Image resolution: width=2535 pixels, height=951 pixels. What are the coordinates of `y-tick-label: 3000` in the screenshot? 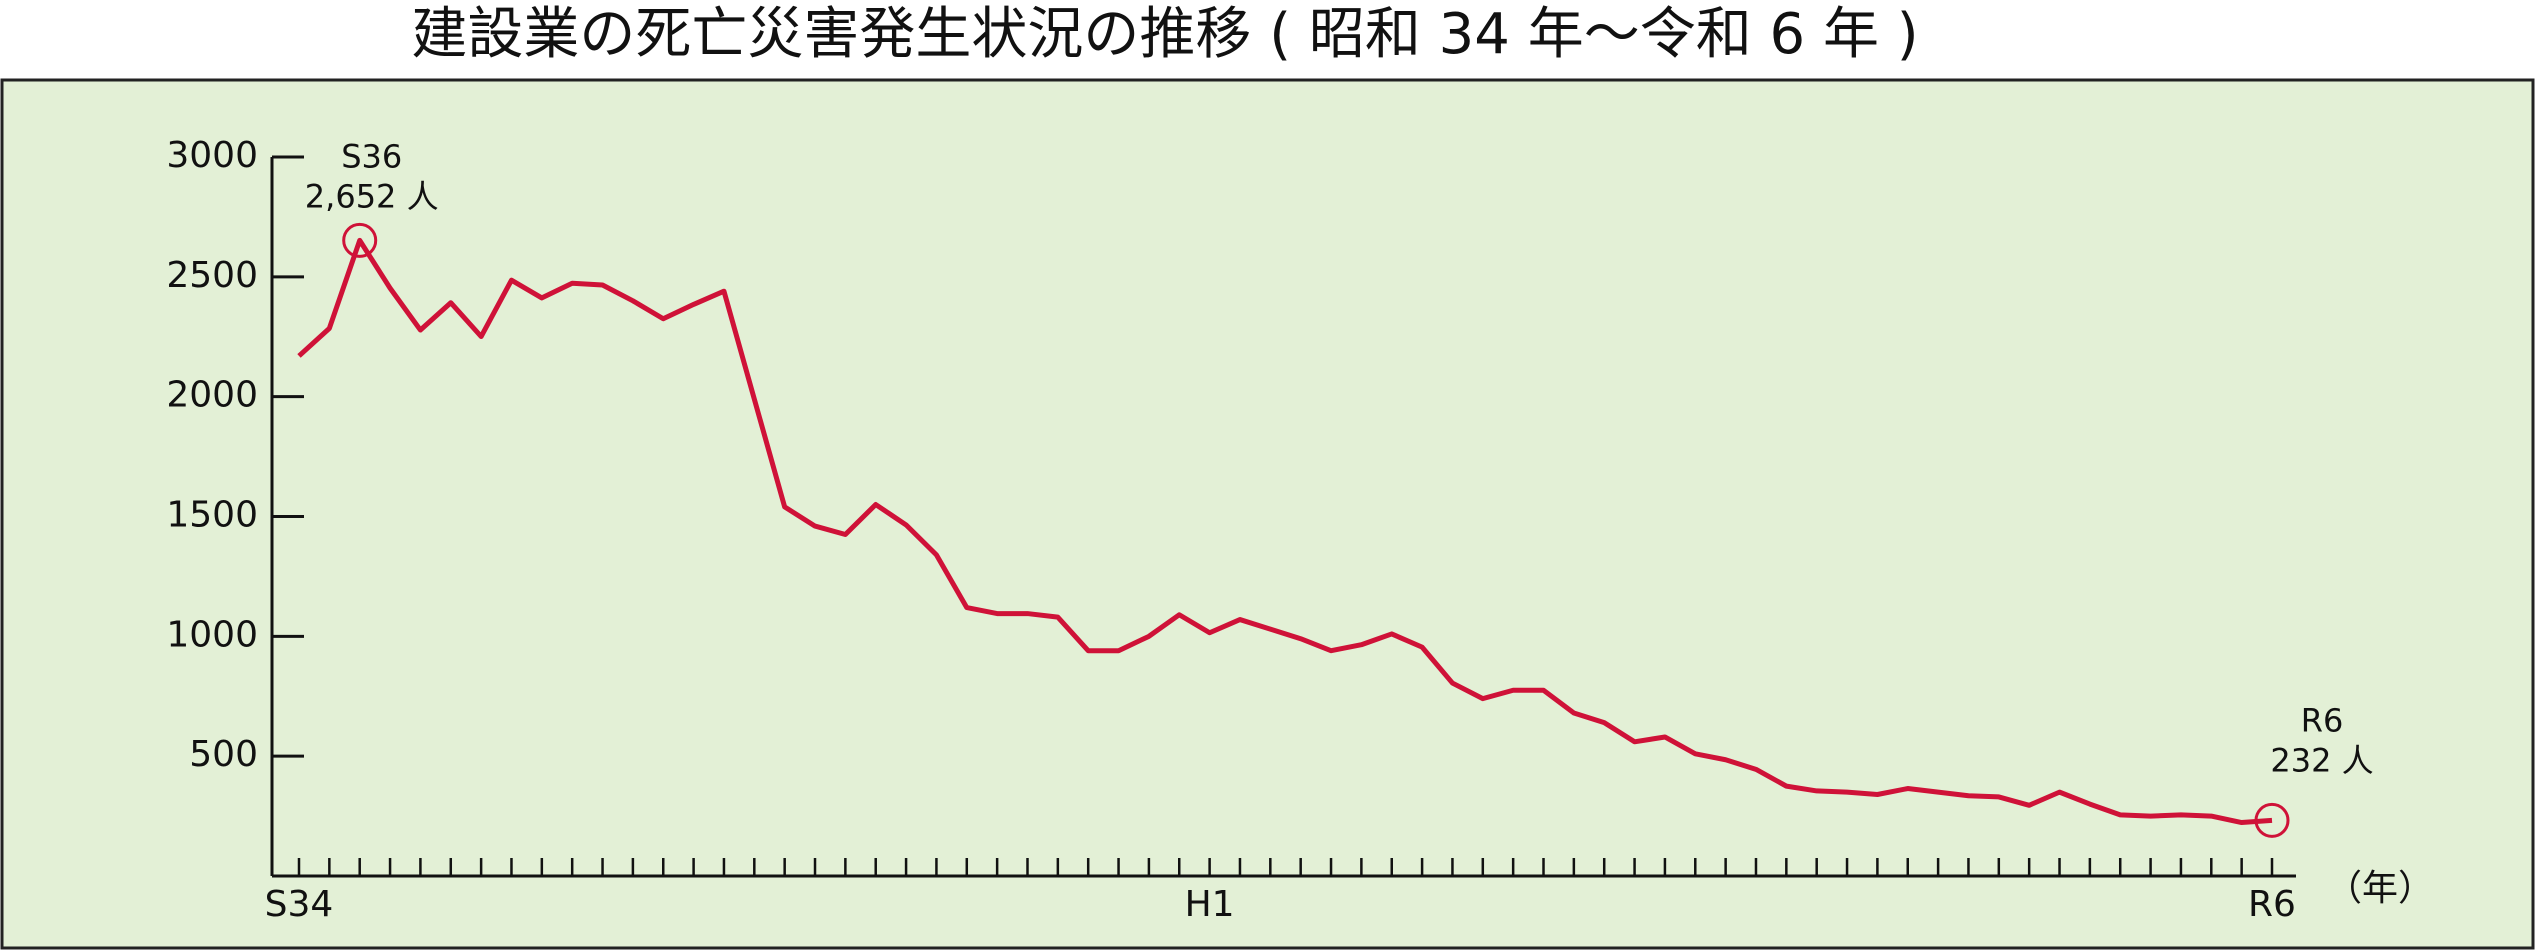 It's located at (212, 155).